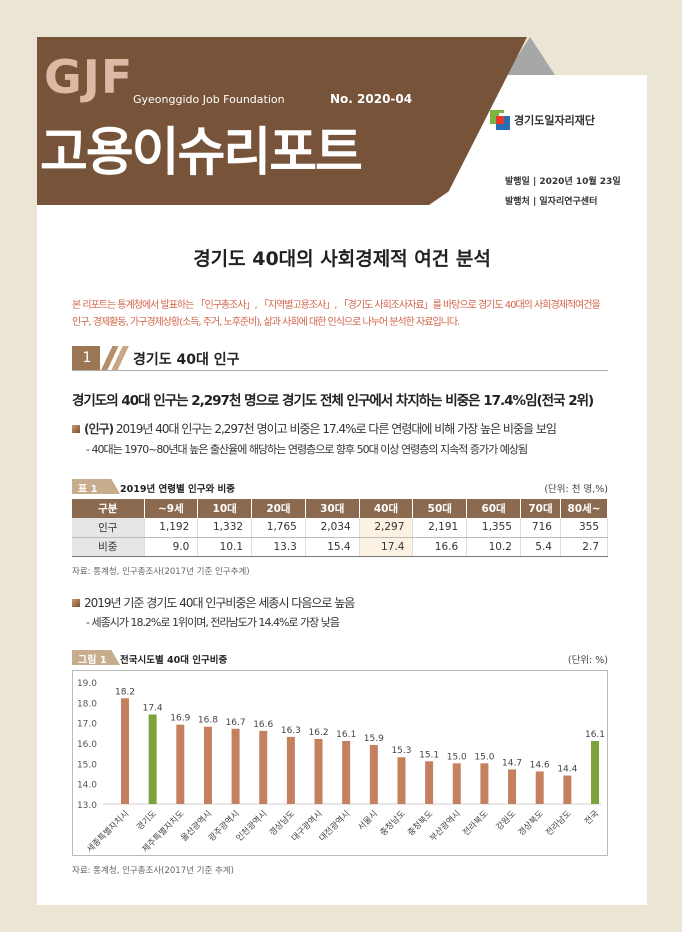  Describe the element at coordinates (125, 692) in the screenshot. I see `data-label: 18.2` at that location.